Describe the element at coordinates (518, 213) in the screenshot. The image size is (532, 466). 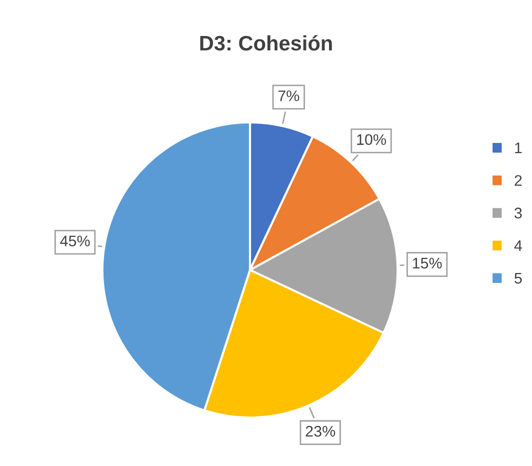
I see `legend-label: 3` at that location.